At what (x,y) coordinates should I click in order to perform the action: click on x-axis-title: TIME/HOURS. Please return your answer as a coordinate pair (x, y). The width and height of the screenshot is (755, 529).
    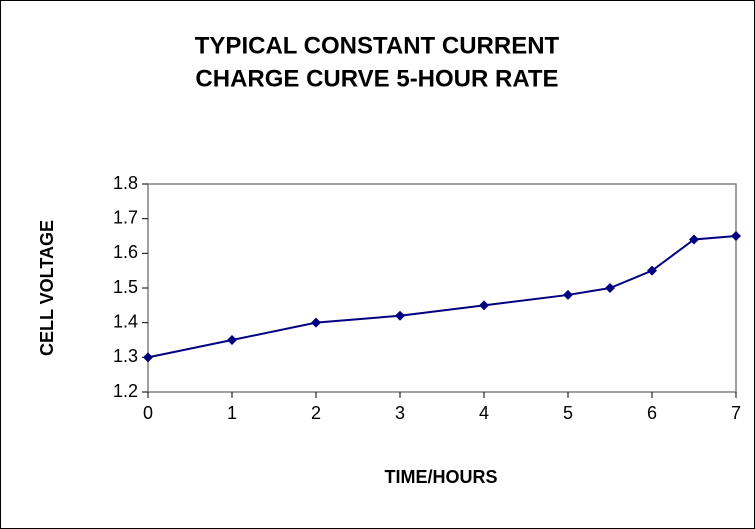
    Looking at the image, I should click on (440, 477).